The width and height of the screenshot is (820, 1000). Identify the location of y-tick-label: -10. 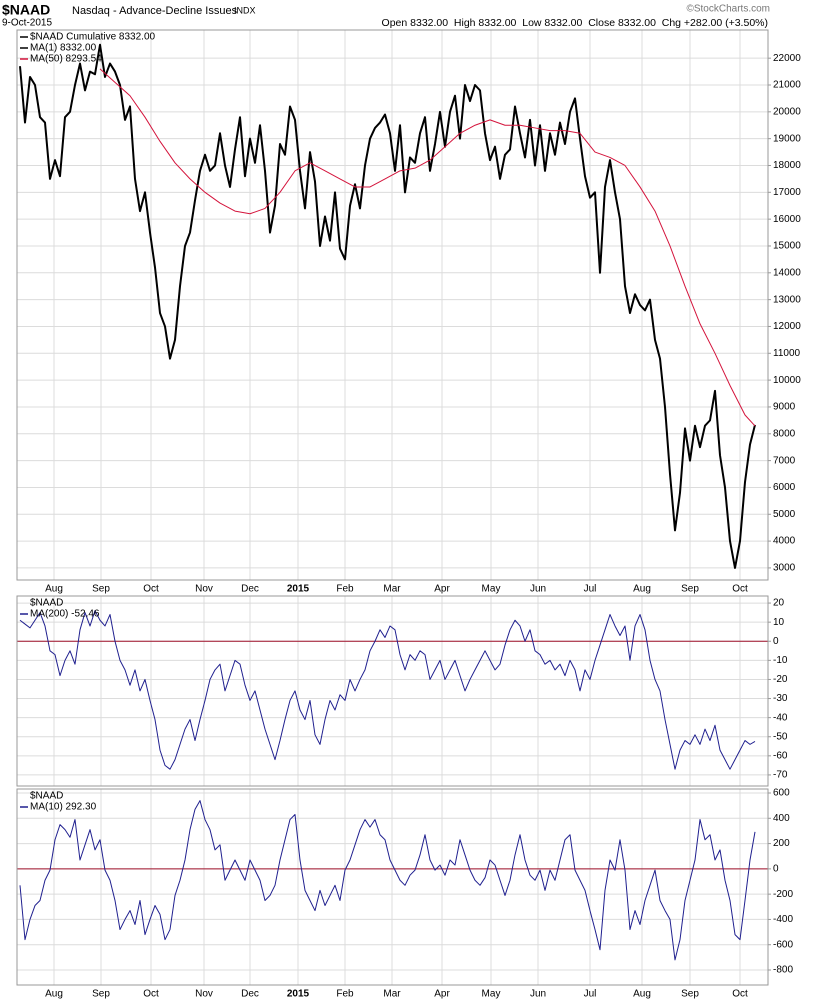
(780, 660).